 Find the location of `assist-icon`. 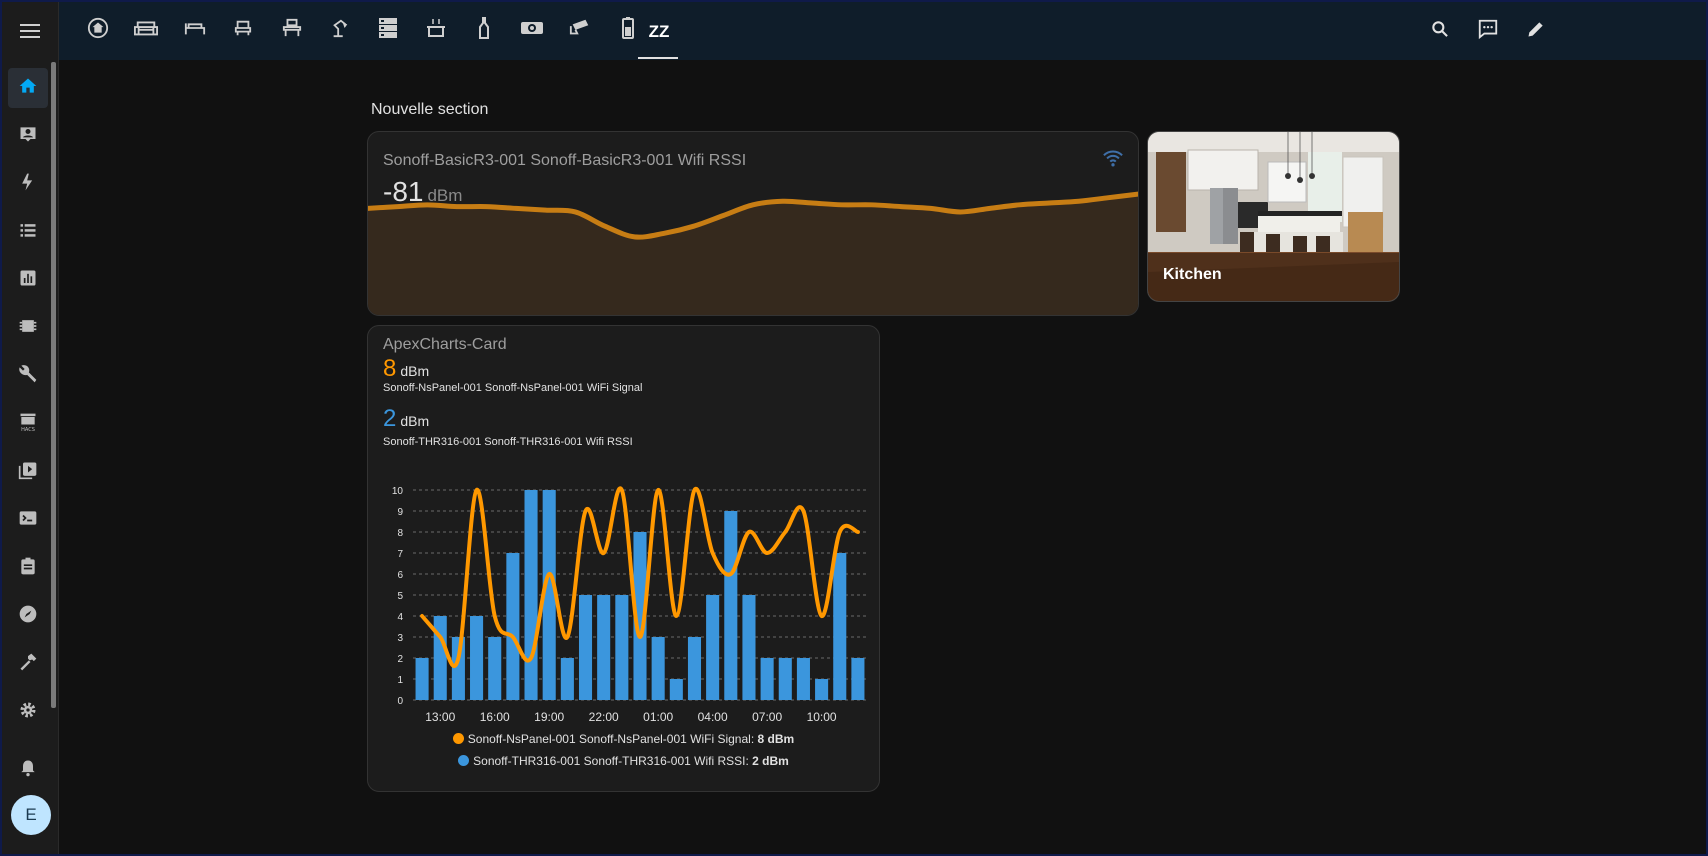

assist-icon is located at coordinates (1488, 31).